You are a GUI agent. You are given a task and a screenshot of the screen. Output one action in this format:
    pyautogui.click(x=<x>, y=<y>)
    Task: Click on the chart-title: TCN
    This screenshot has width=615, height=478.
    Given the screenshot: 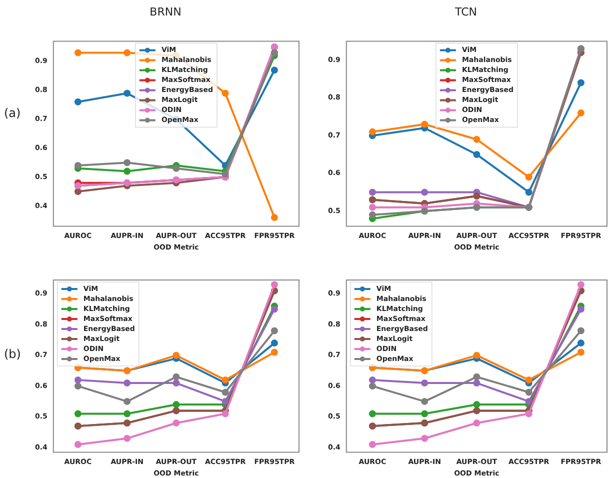 What is the action you would take?
    pyautogui.click(x=465, y=11)
    